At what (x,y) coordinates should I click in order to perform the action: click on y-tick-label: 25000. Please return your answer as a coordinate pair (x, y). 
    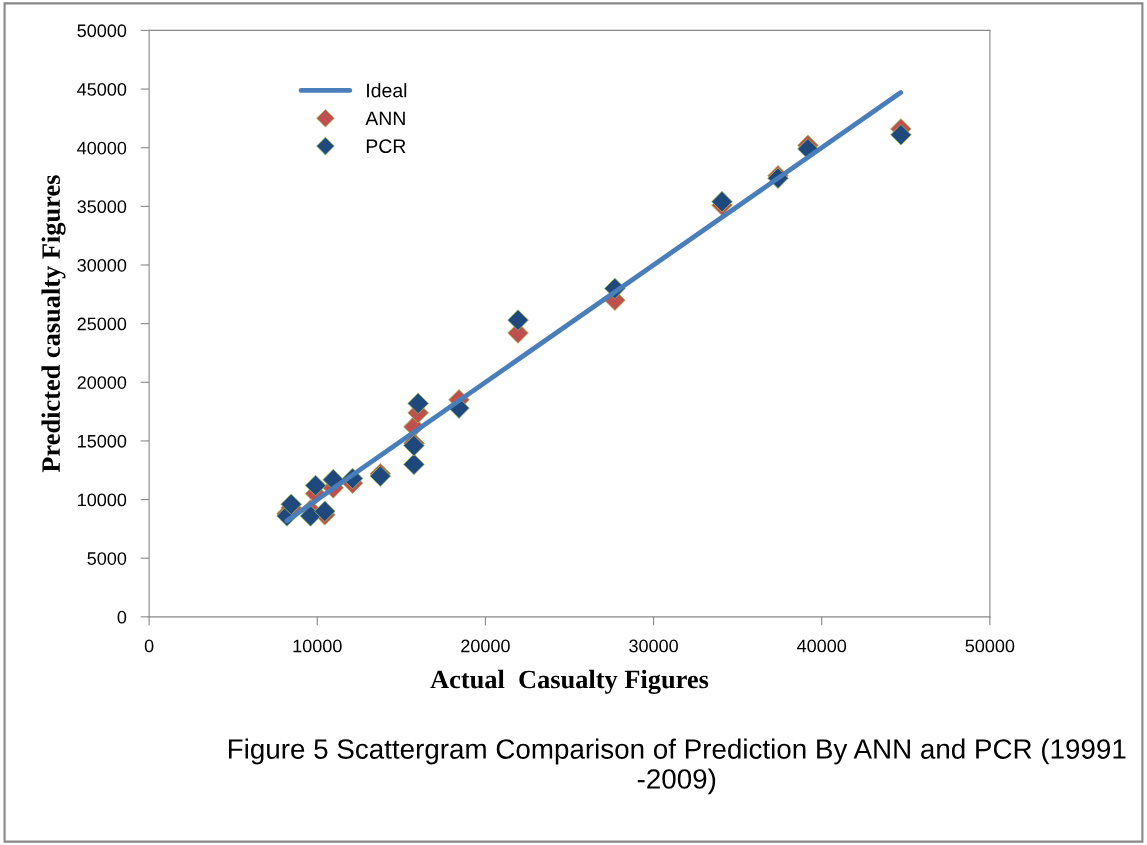
    Looking at the image, I should click on (102, 324).